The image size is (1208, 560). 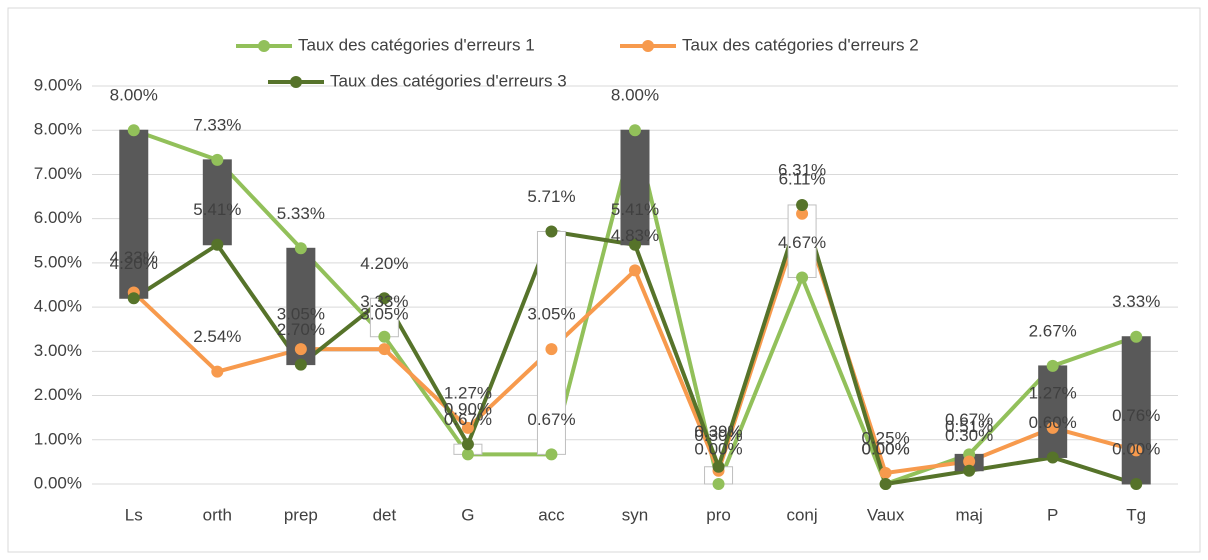 What do you see at coordinates (58, 438) in the screenshot?
I see `y-tick-label: 1.00%` at bounding box center [58, 438].